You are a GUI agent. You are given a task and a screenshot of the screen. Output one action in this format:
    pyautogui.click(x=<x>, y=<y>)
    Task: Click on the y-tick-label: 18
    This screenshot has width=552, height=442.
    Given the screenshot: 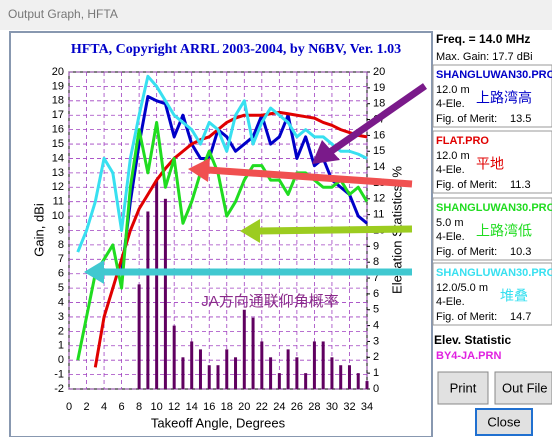 What is the action you would take?
    pyautogui.click(x=58, y=101)
    